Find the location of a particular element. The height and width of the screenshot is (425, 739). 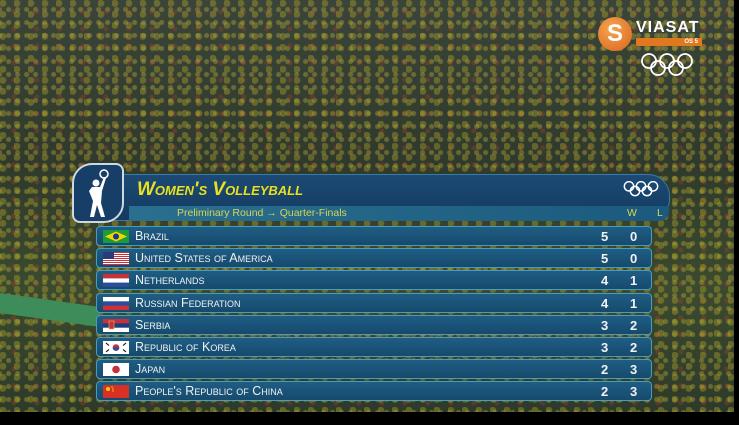

standings-row: Japan 2 3 is located at coordinates (374, 369).